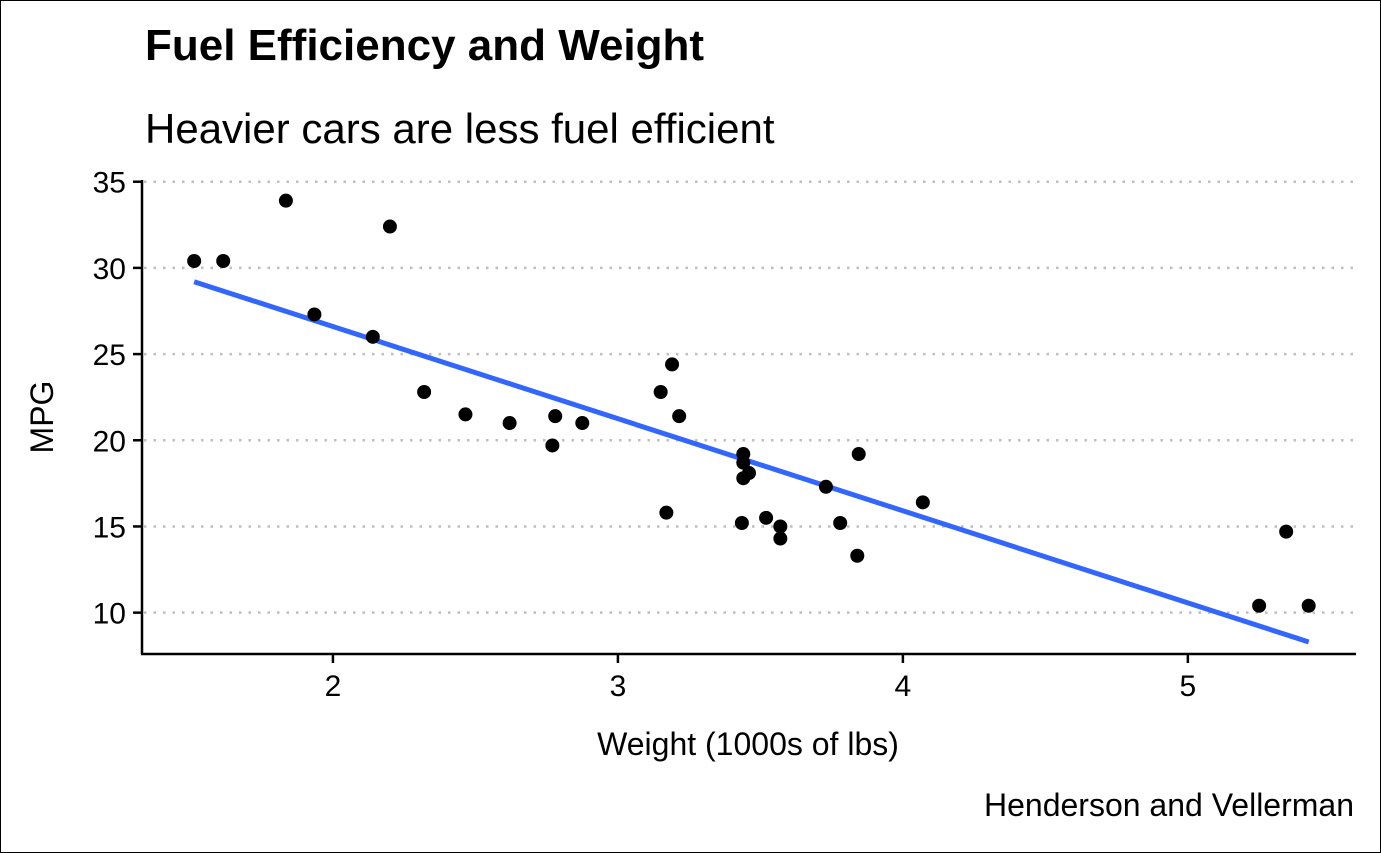  Describe the element at coordinates (761, 678) in the screenshot. I see `x-ticks: 2 3 4 5` at that location.